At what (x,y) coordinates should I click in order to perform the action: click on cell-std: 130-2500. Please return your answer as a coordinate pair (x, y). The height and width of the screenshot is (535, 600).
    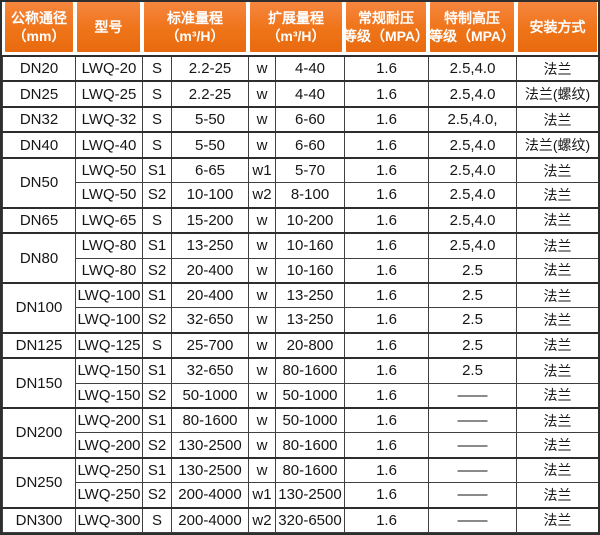
    Looking at the image, I should click on (210, 470).